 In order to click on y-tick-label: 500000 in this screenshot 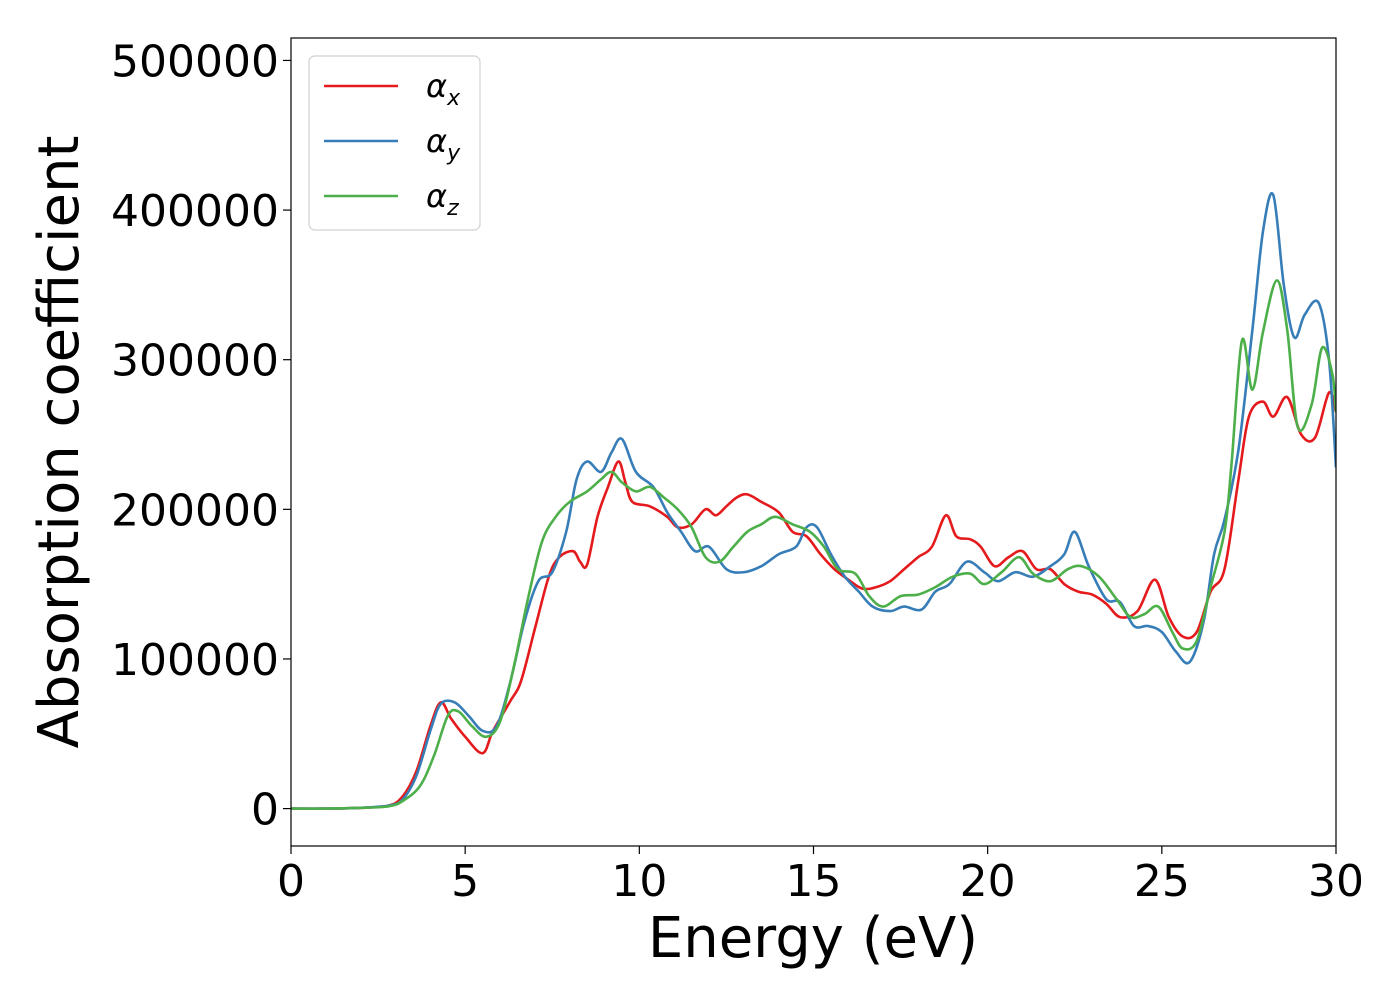, I will do `click(195, 61)`.